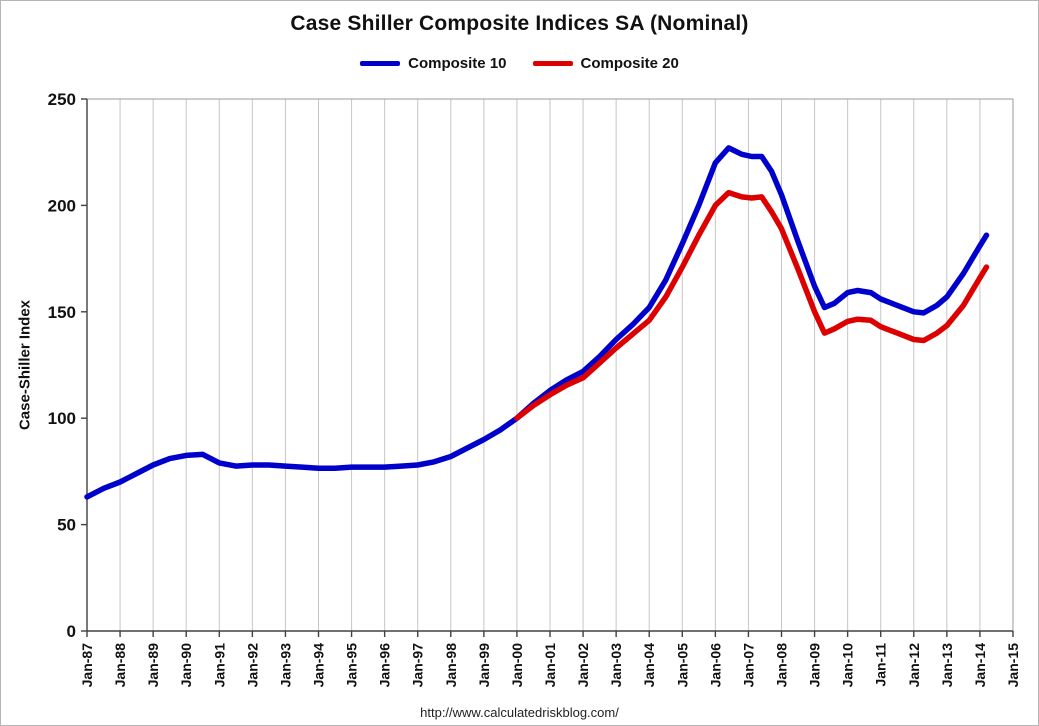 The width and height of the screenshot is (1039, 726). Describe the element at coordinates (1013, 665) in the screenshot. I see `svg-text: Jan-15` at that location.